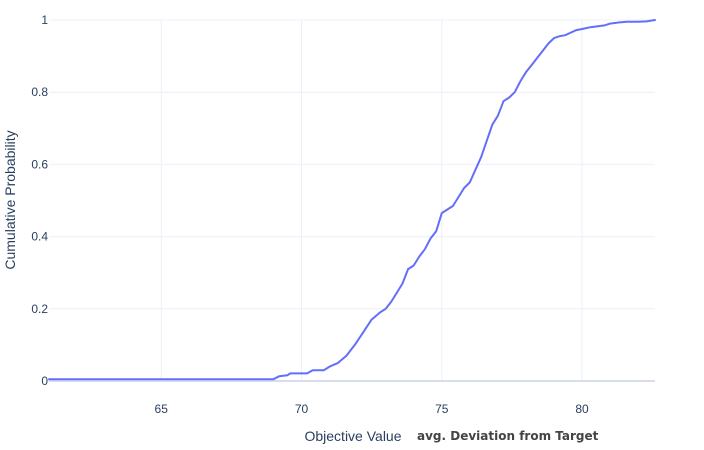  I want to click on x-tick-label: 70, so click(302, 409).